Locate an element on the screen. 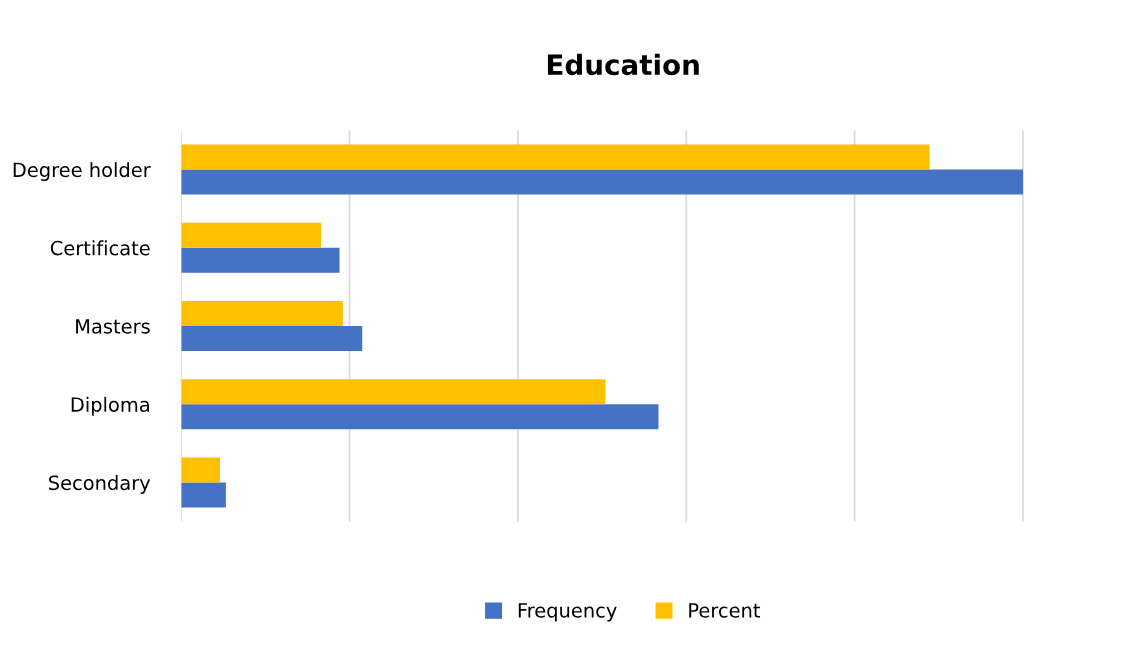 Image resolution: width=1133 pixels, height=652 pixels. chart-title: Education is located at coordinates (623, 64).